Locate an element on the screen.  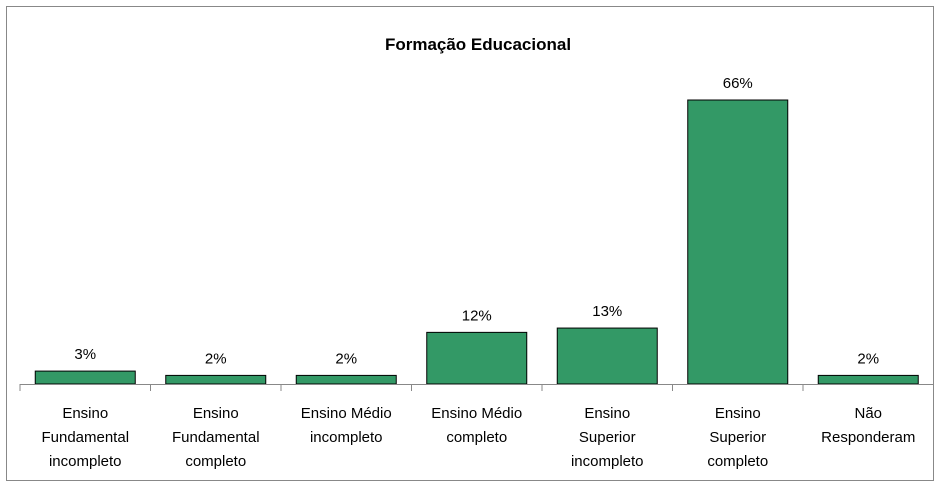
value-label: 66% is located at coordinates (738, 83).